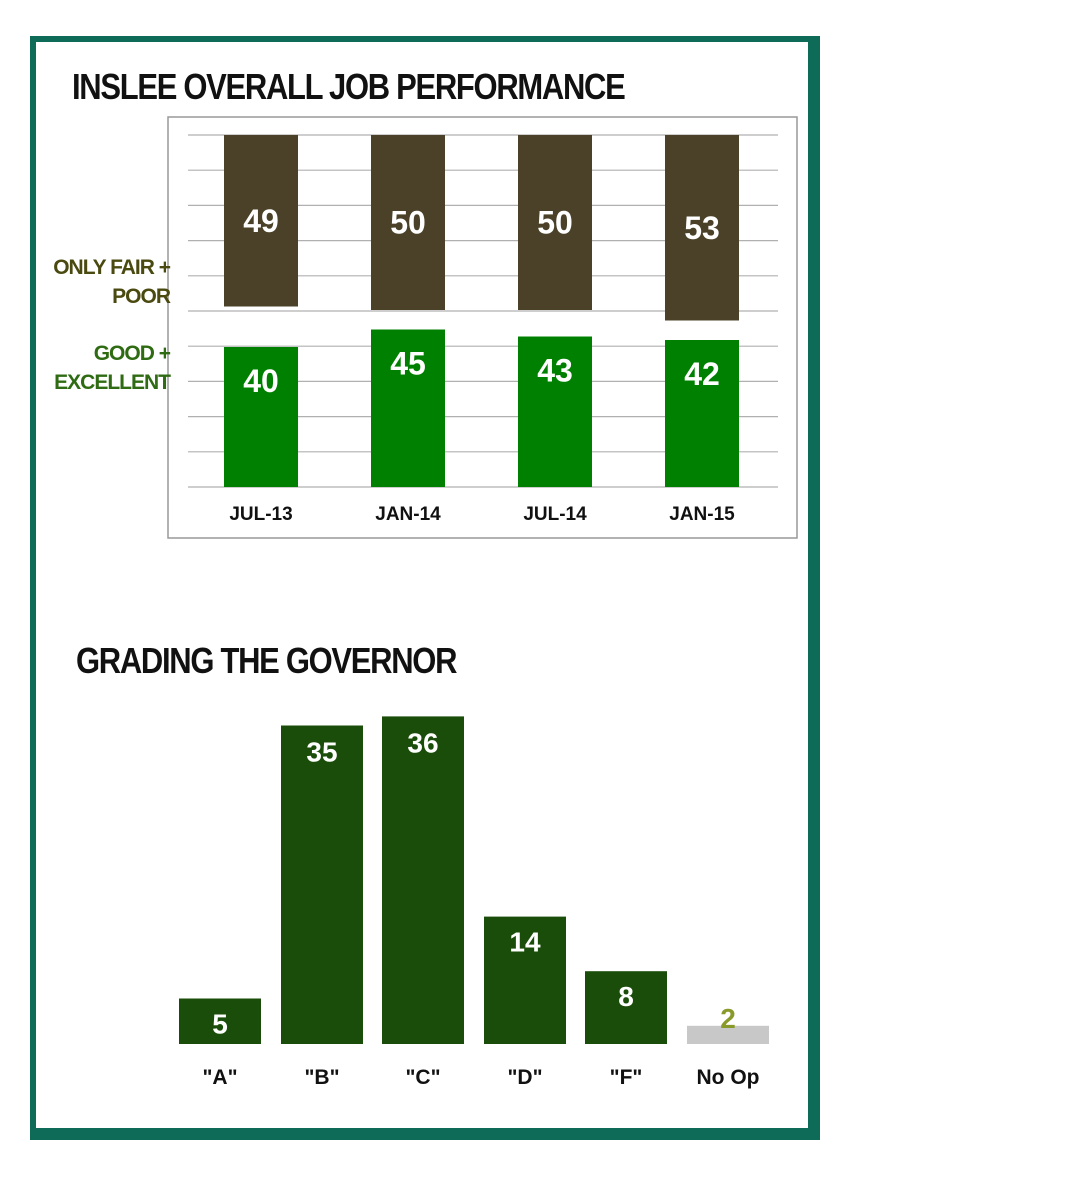 The width and height of the screenshot is (1080, 1195). I want to click on x-tick-label: "F", so click(626, 1077).